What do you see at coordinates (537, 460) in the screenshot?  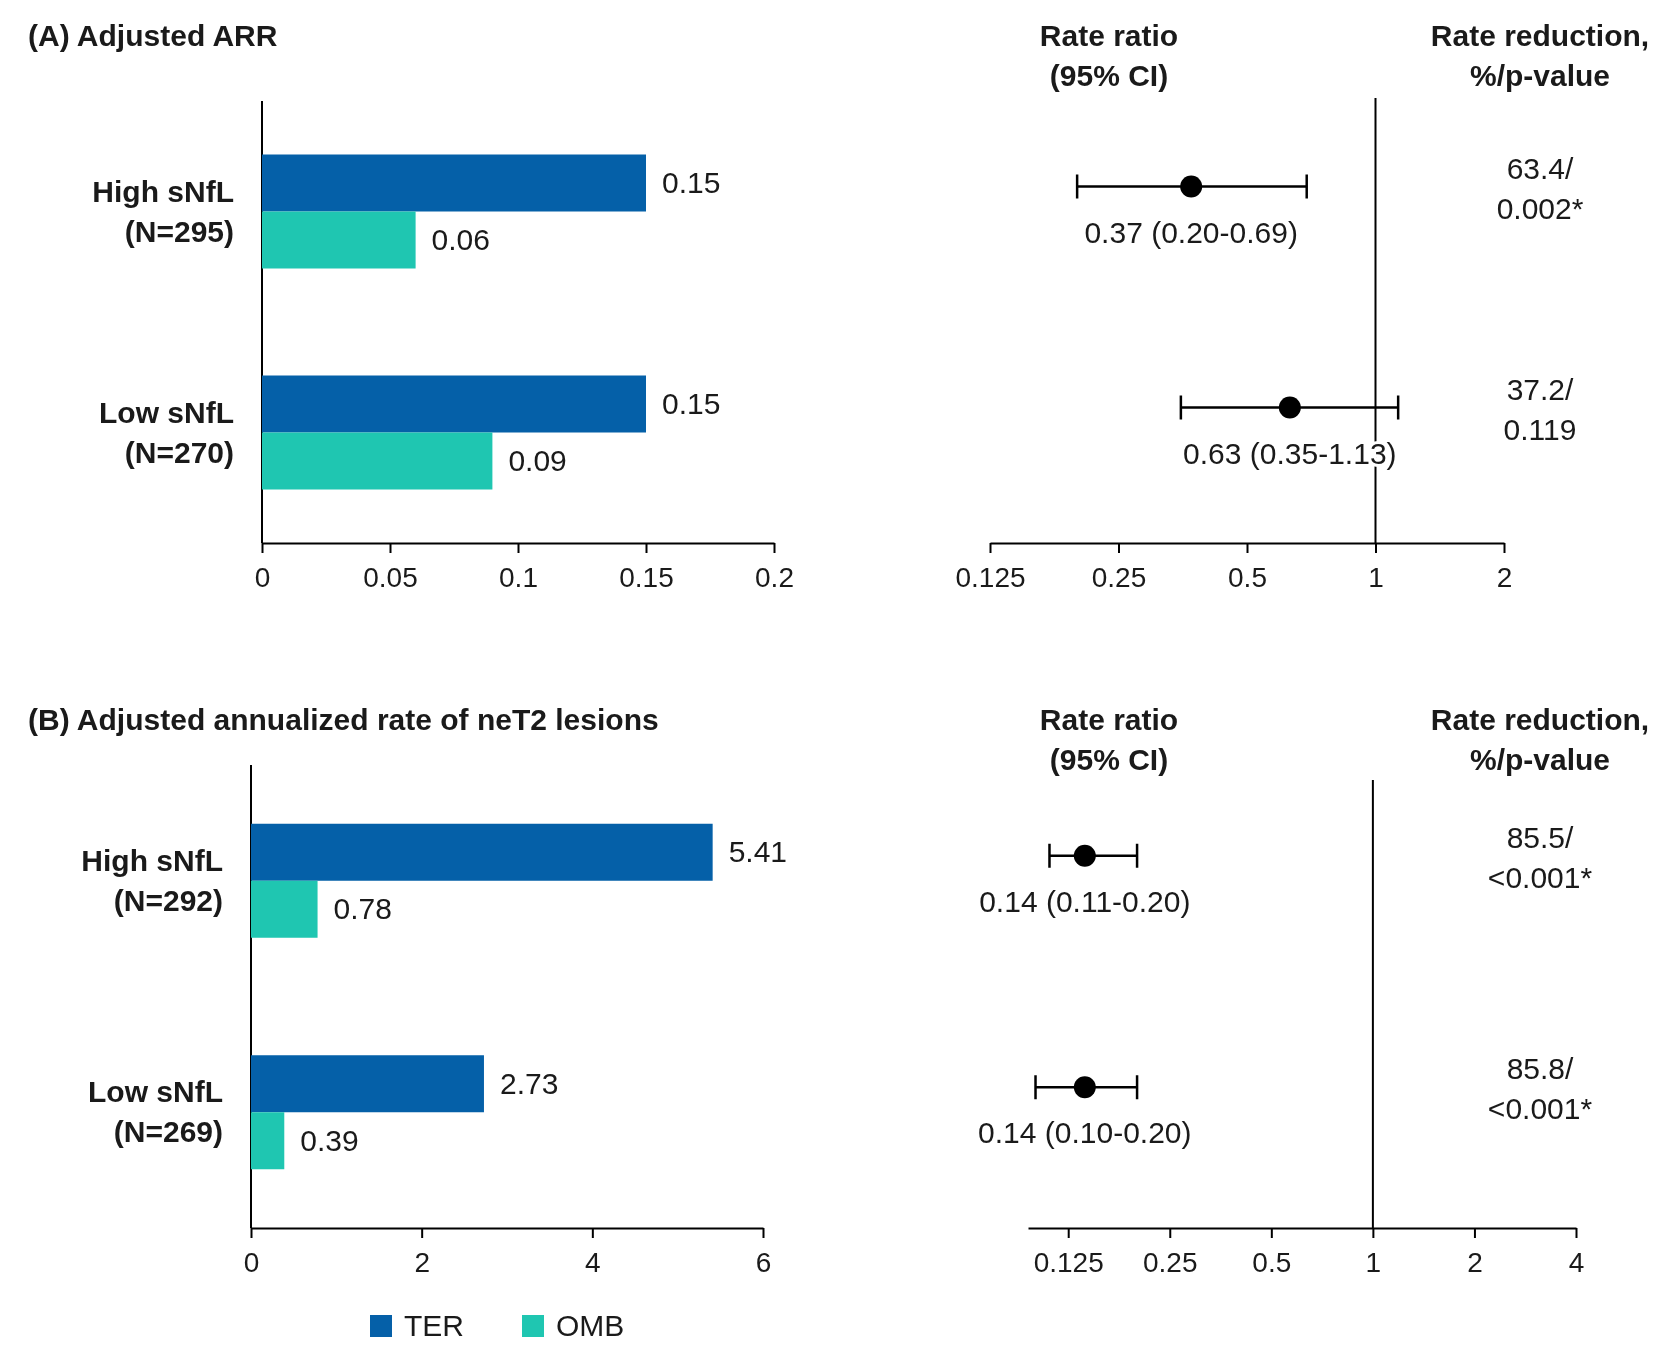 I see `data-label: 0.09` at bounding box center [537, 460].